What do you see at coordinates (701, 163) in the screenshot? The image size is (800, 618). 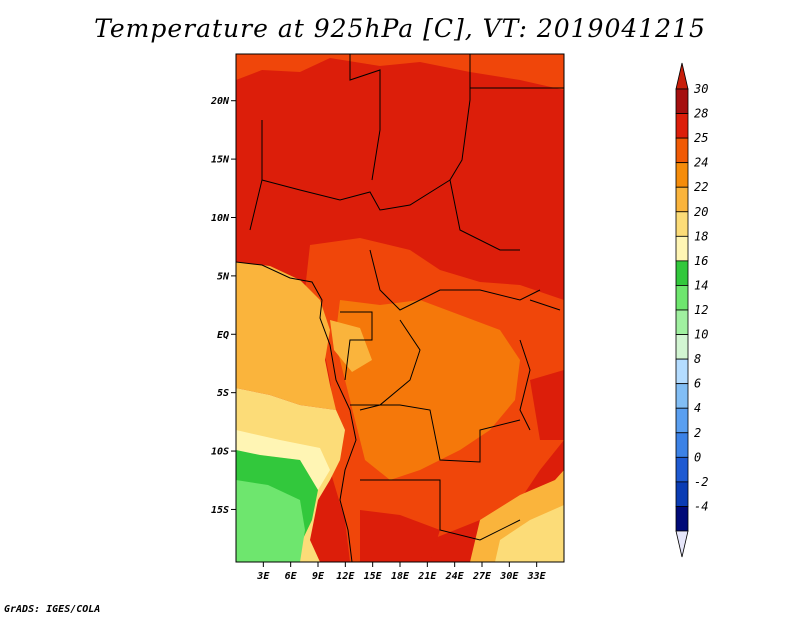 I see `colorbar-label: 24` at bounding box center [701, 163].